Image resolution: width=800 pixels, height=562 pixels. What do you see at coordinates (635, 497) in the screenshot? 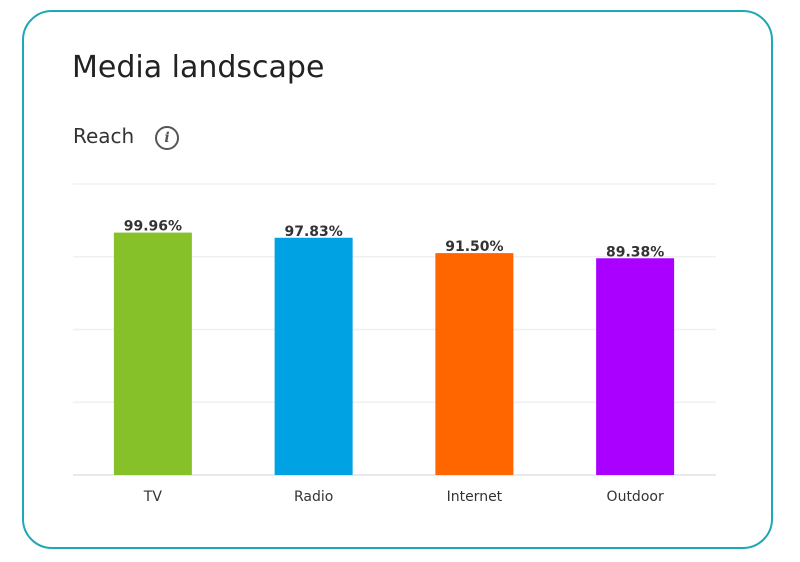
I see `x-tick-label: Outdoor` at bounding box center [635, 497].